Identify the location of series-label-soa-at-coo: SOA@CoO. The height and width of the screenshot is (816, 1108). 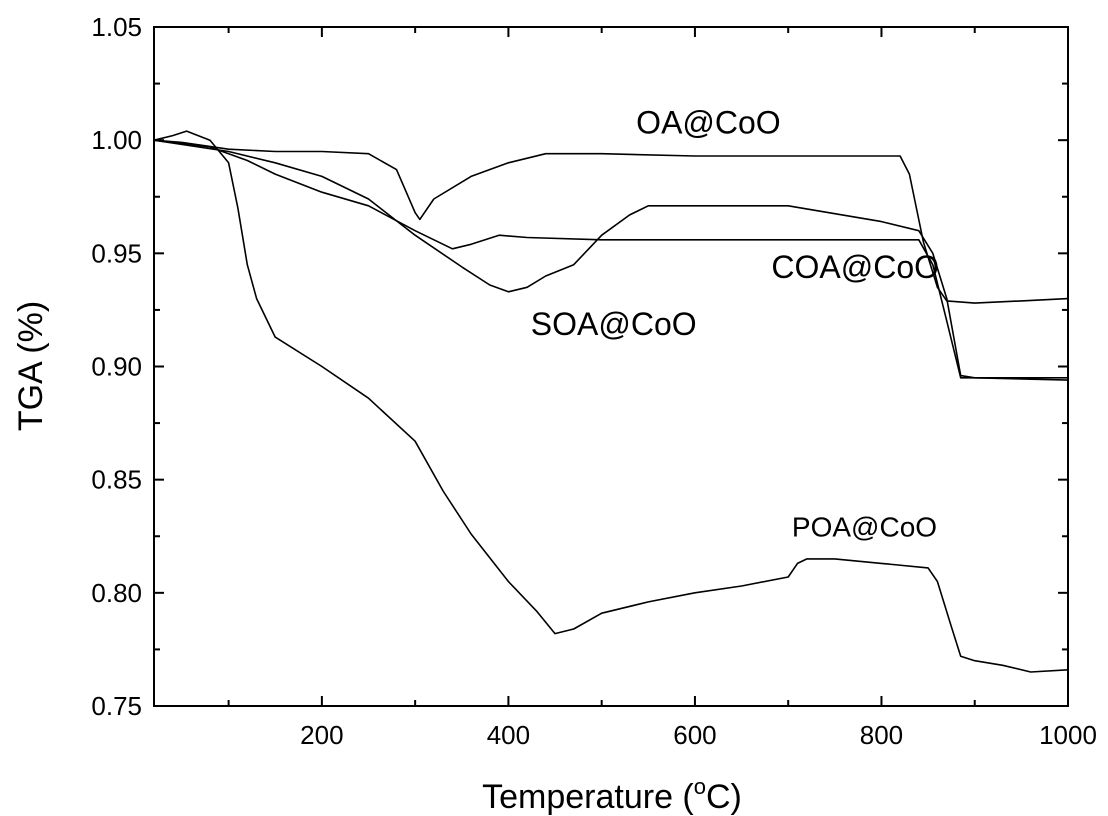
(614, 324).